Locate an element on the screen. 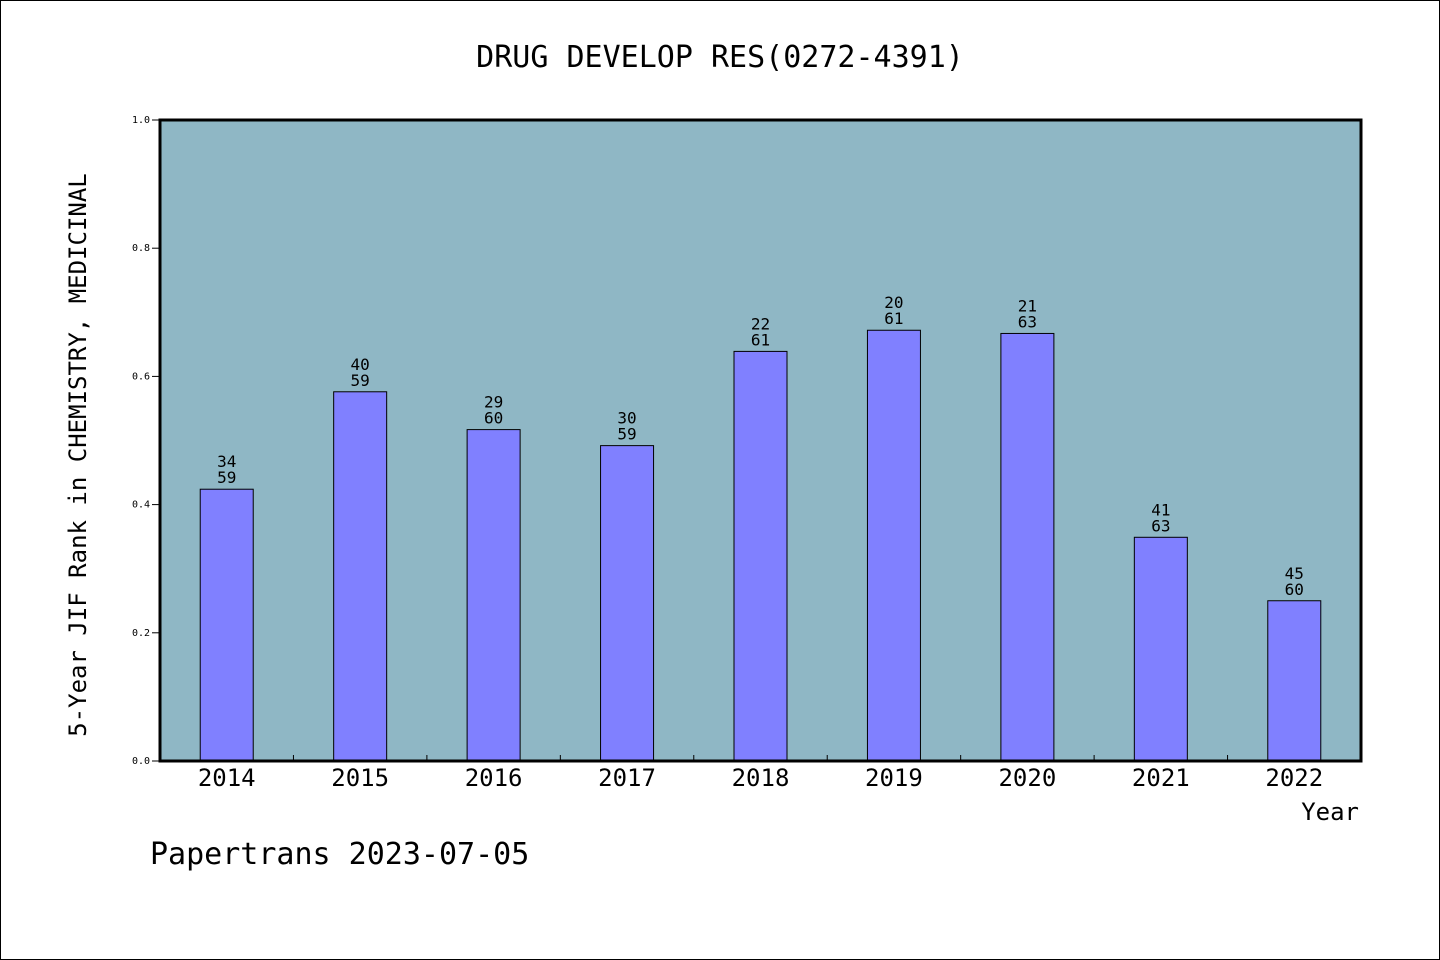 Image resolution: width=1440 pixels, height=960 pixels. bar-2021 is located at coordinates (1160, 649).